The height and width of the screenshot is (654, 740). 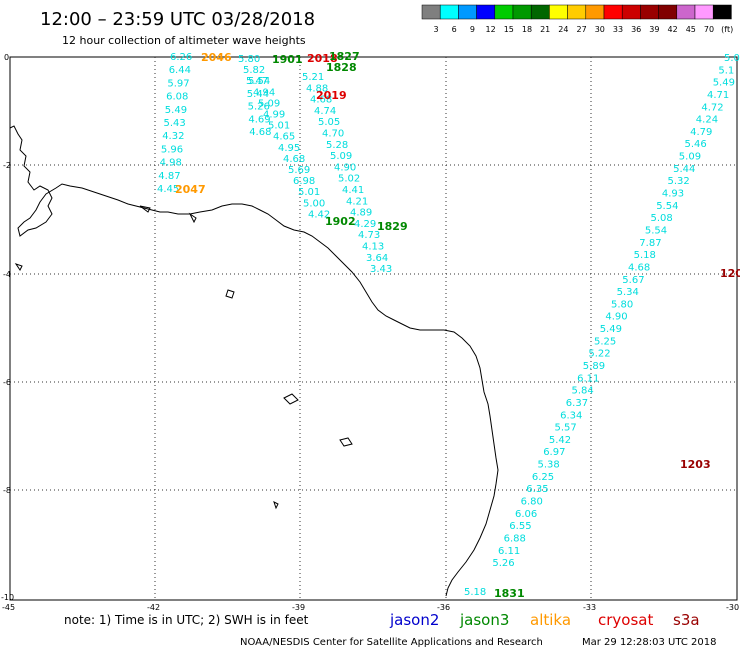 I want to click on wave-height-value: 5.44, so click(x=258, y=94).